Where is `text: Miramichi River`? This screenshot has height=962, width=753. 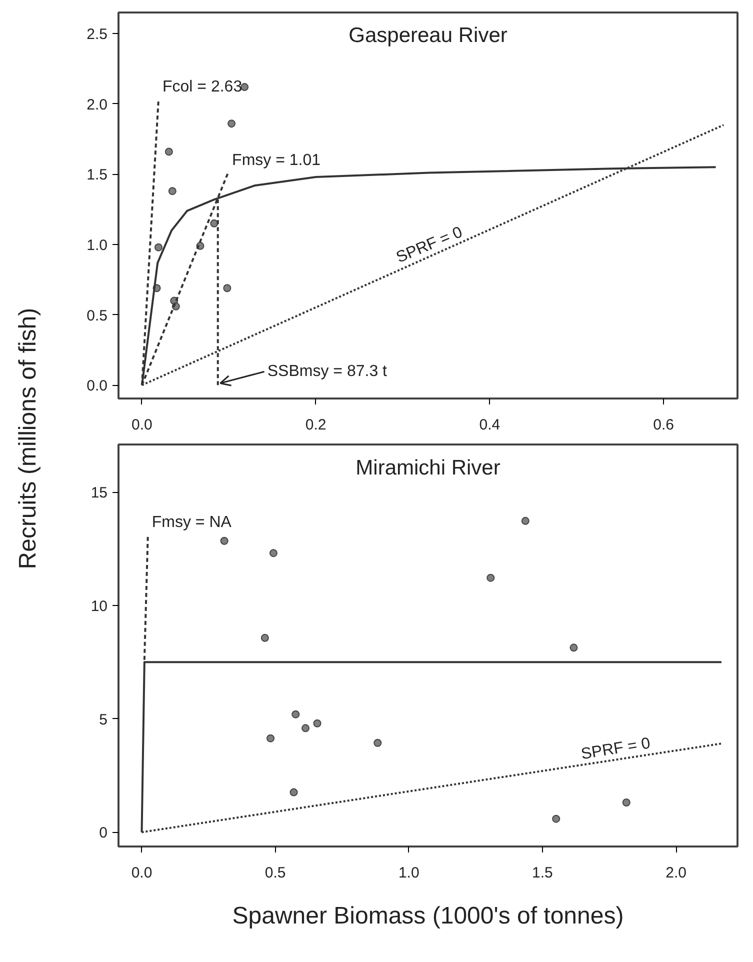
text: Miramichi River is located at coordinates (428, 468).